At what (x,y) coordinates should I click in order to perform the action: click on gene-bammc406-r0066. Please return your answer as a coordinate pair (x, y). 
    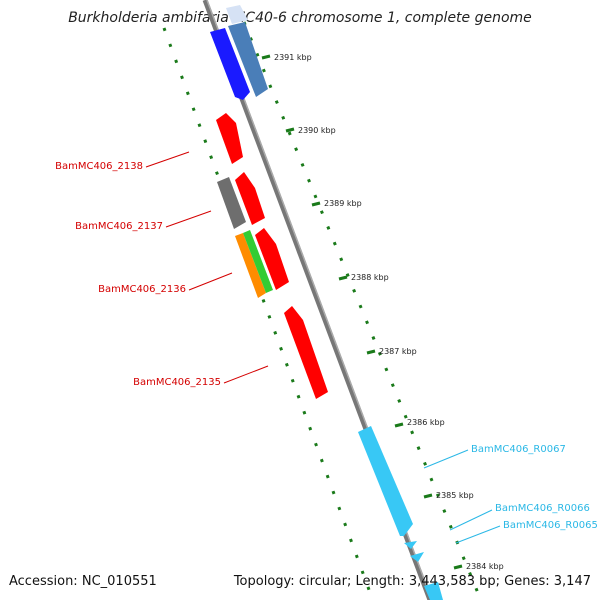
    Looking at the image, I should click on (410, 545).